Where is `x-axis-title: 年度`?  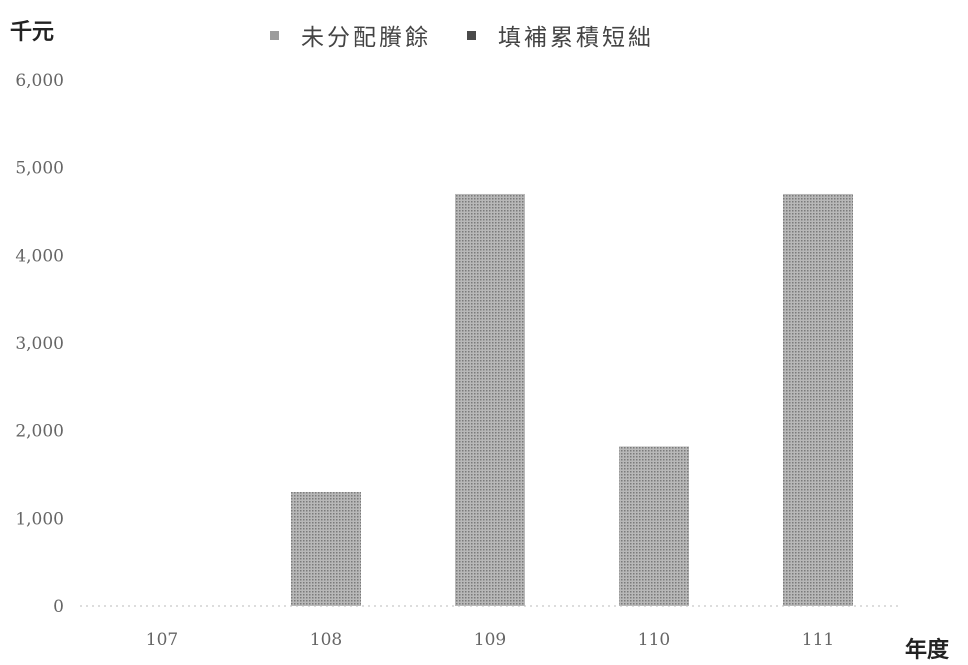 x-axis-title: 年度 is located at coordinates (927, 650).